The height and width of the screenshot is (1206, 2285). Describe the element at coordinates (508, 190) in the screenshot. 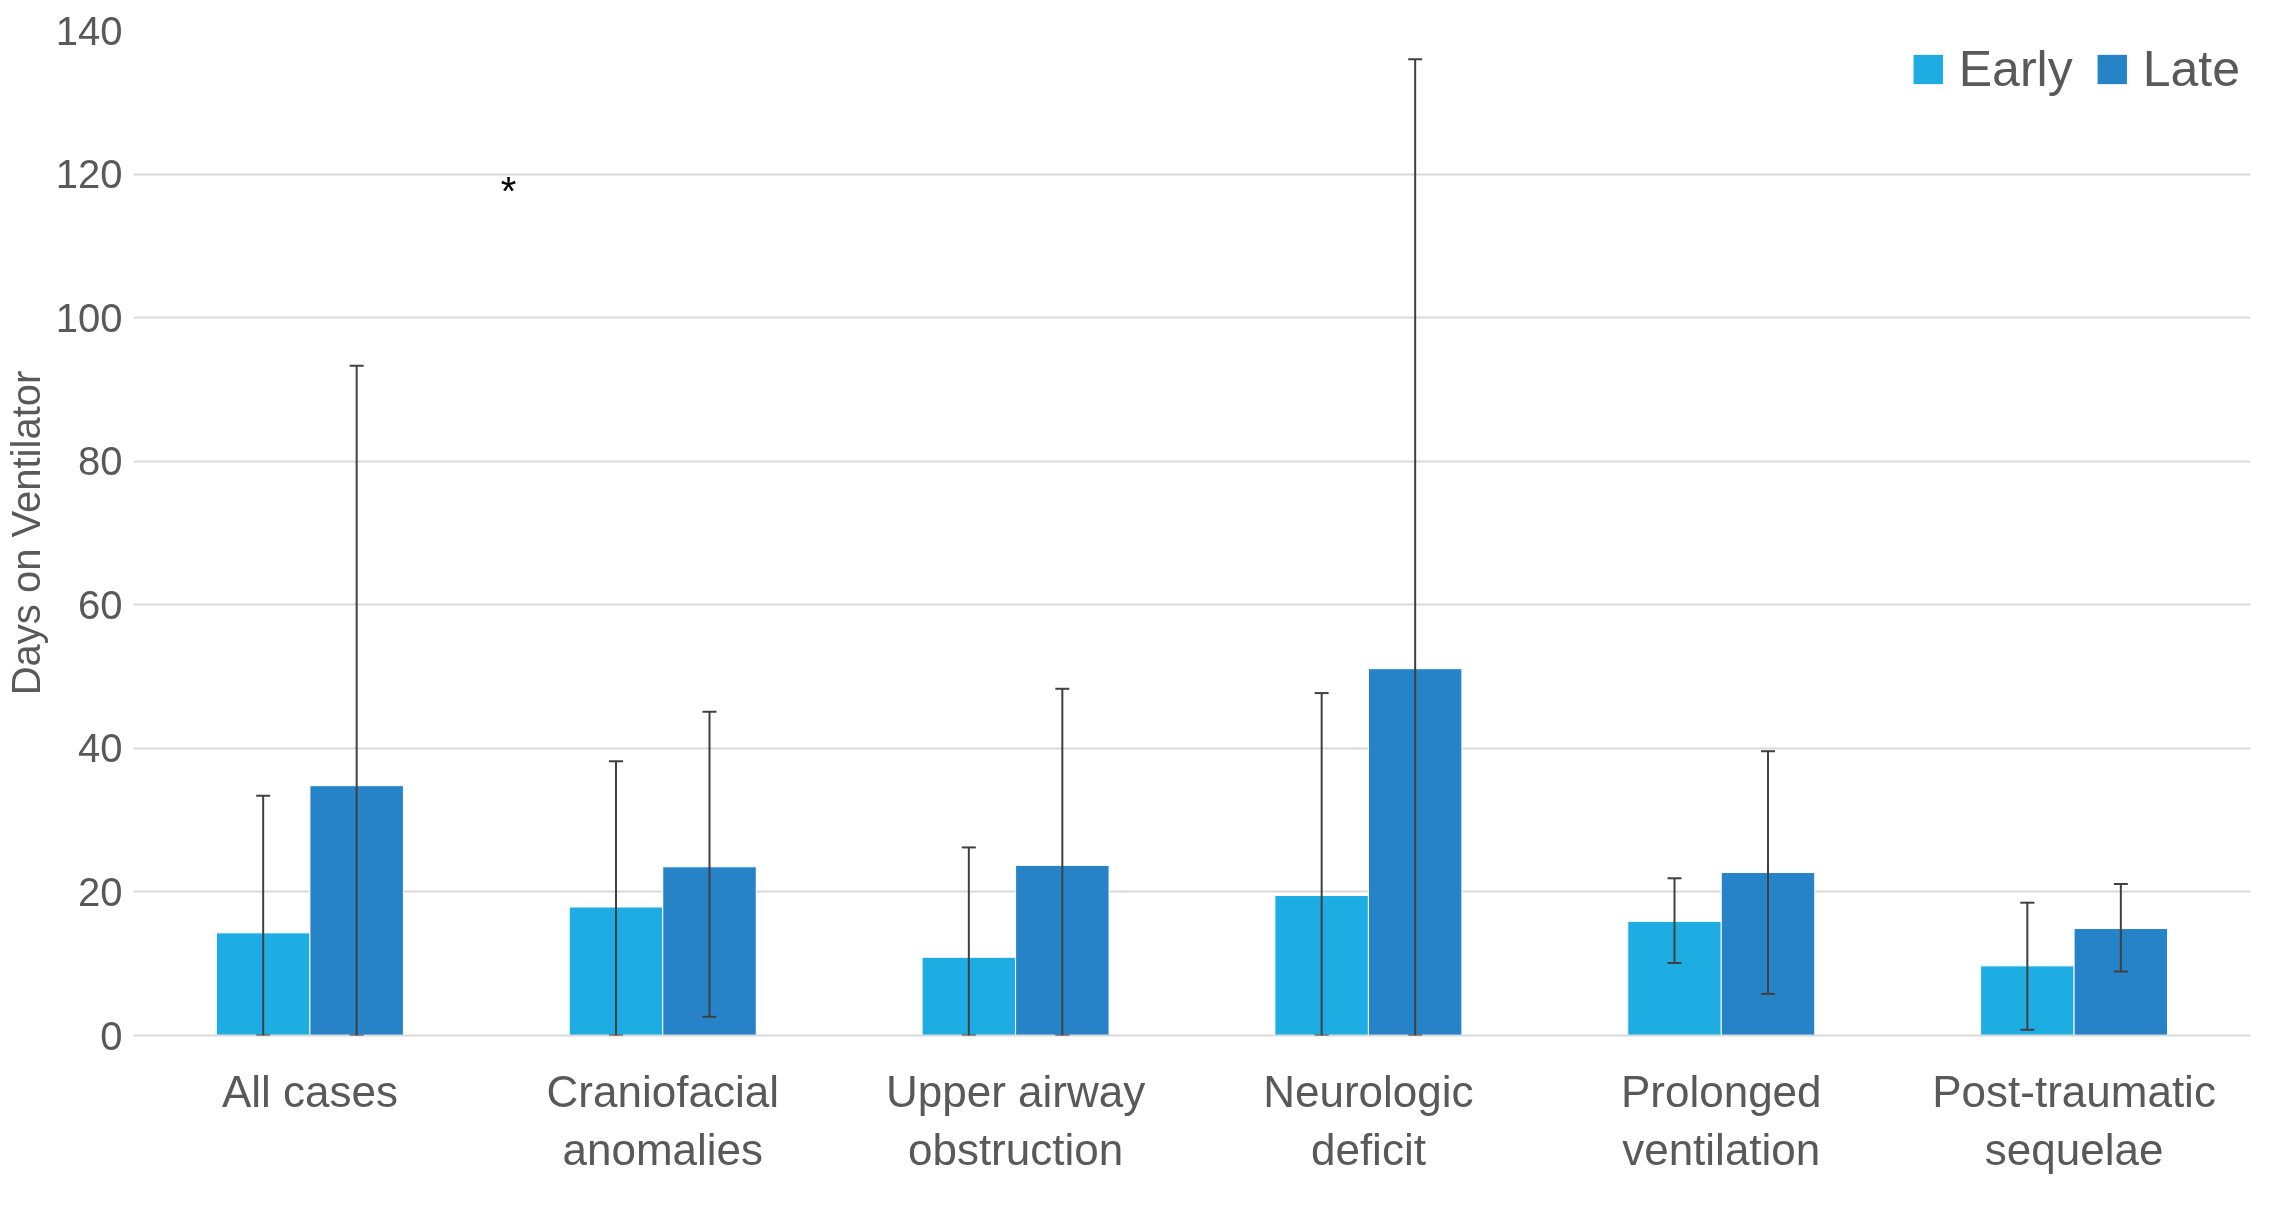

I see `annotation: *` at that location.